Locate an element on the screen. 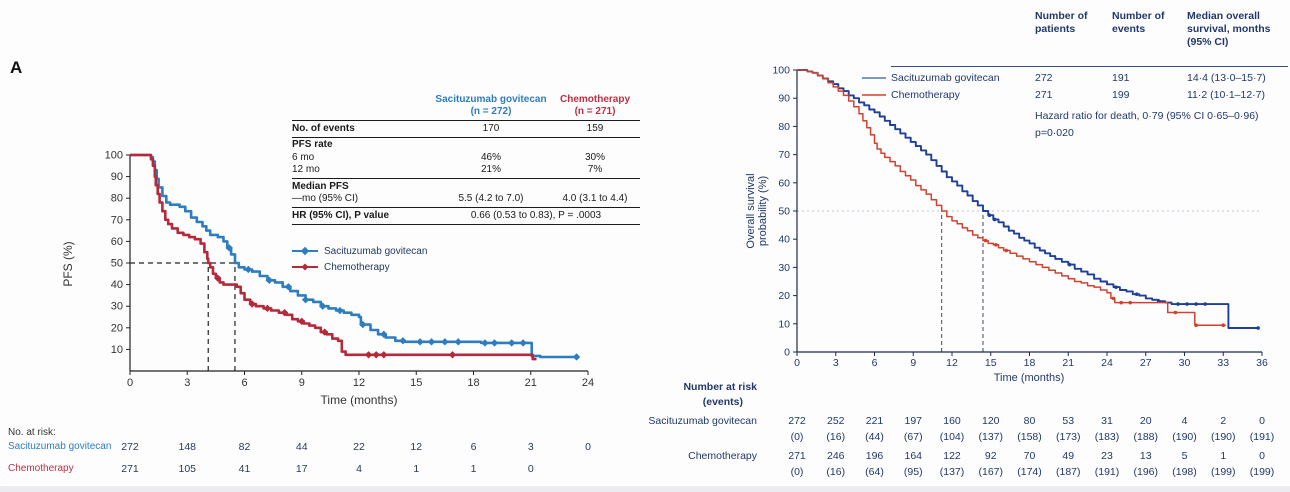  x-tick-label: 30 is located at coordinates (1185, 363).